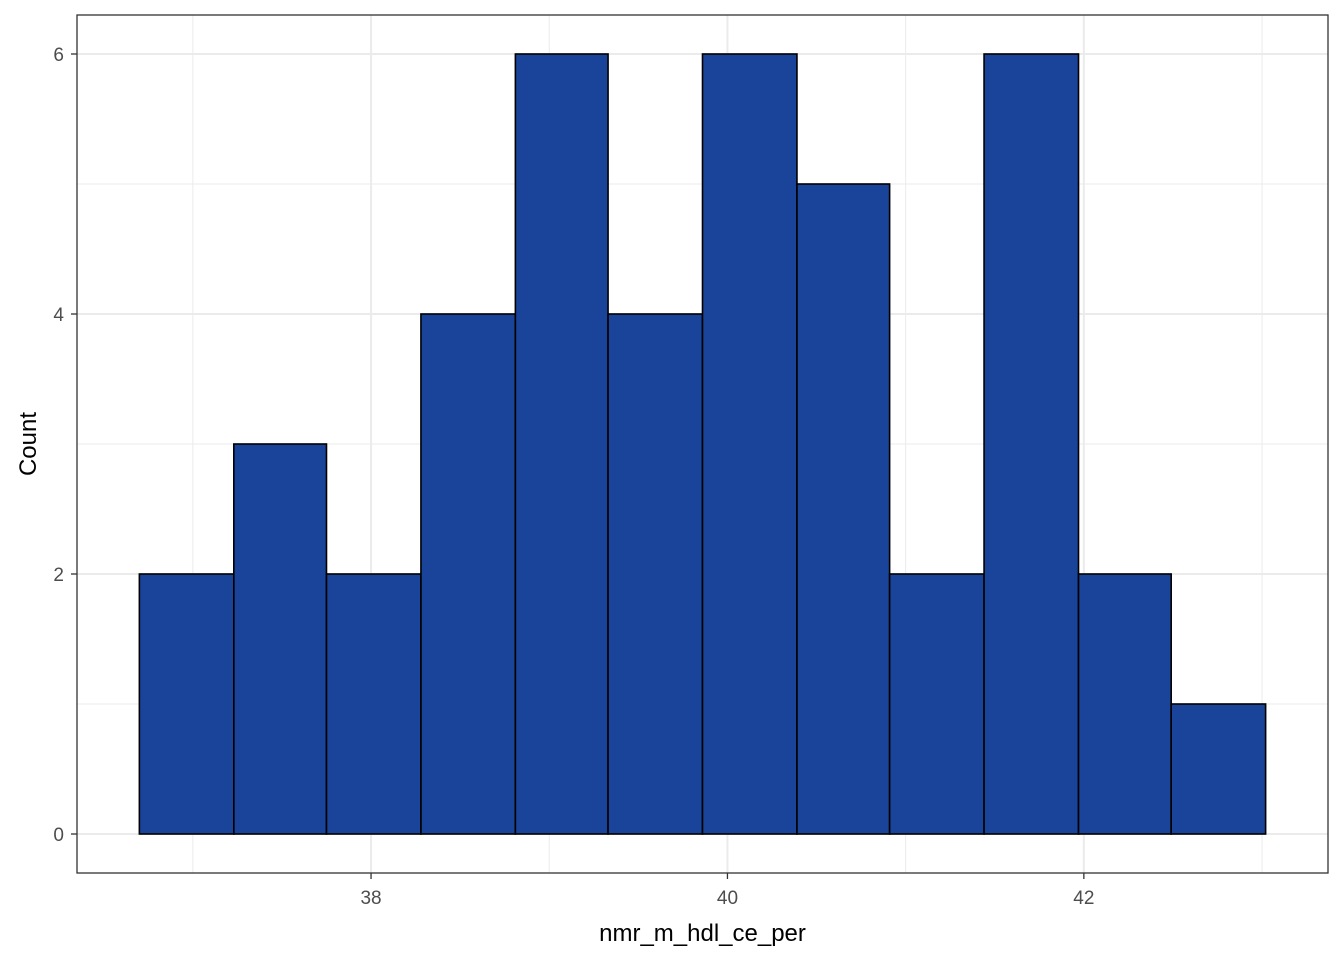 This screenshot has width=1344, height=960. I want to click on y-tick-label: 4, so click(58, 315).